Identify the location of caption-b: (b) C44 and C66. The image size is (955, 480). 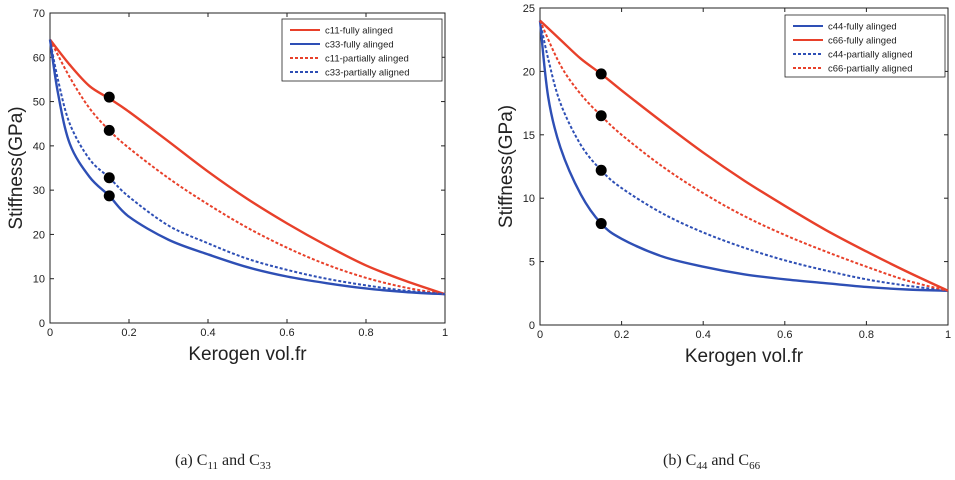
(711, 462).